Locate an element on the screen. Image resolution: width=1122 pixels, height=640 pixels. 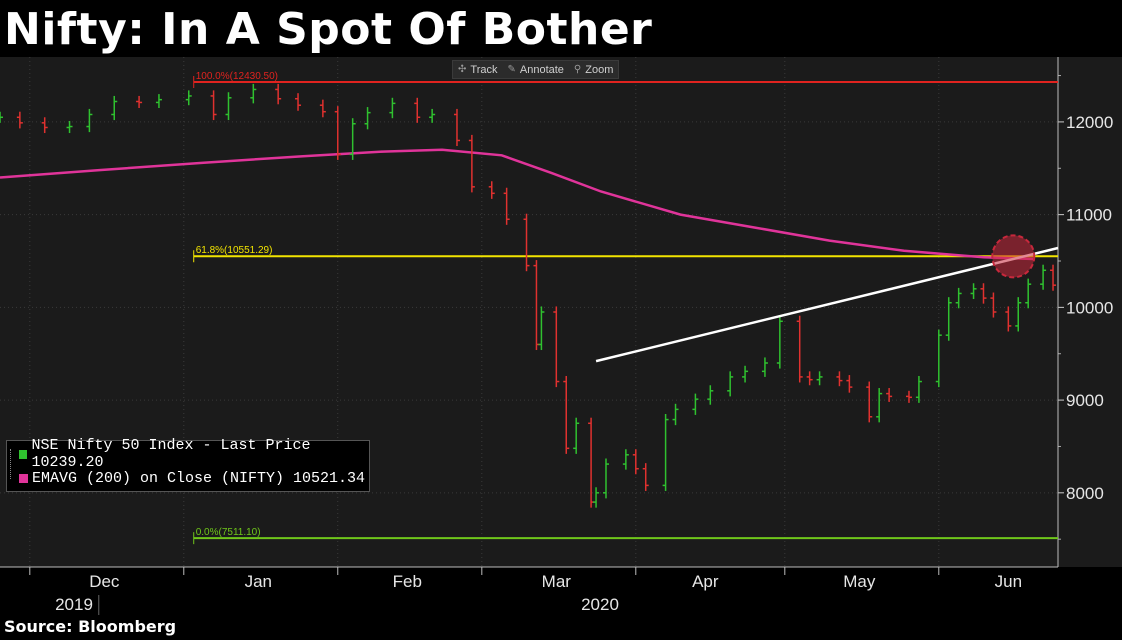
page-title: Nifty: In A Spot Of Bother is located at coordinates (328, 29).